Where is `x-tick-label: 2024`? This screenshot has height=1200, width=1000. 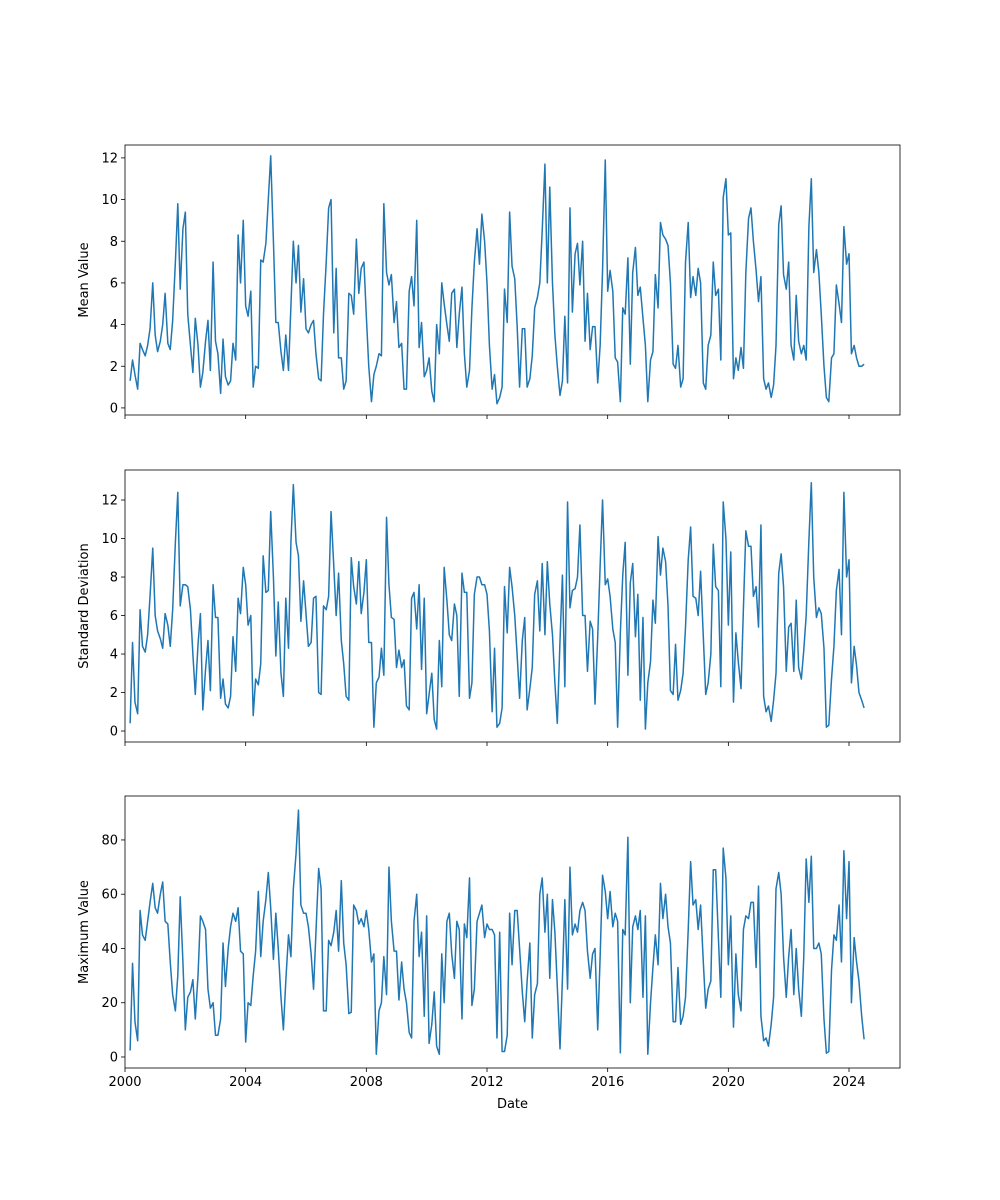
x-tick-label: 2024 is located at coordinates (848, 1082).